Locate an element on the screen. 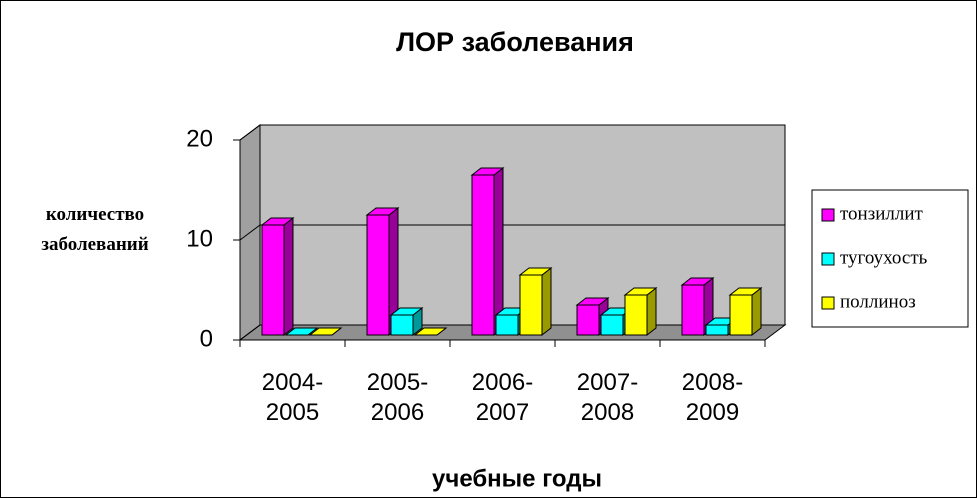  y-tick-label: 10 is located at coordinates (199, 238).